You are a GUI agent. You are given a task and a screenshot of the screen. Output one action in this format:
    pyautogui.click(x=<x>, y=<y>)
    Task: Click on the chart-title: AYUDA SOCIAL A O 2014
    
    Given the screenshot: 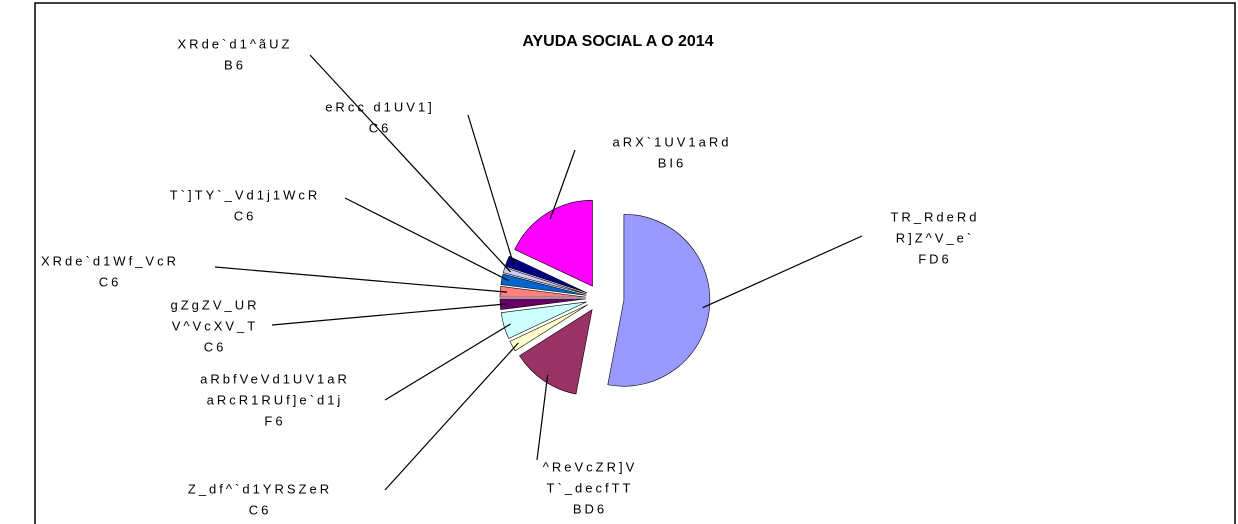 What is the action you would take?
    pyautogui.click(x=617, y=41)
    